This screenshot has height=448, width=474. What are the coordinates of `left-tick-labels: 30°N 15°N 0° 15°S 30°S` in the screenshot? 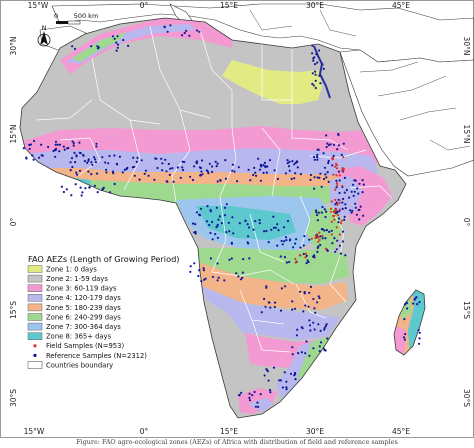 It's located at (13, 222).